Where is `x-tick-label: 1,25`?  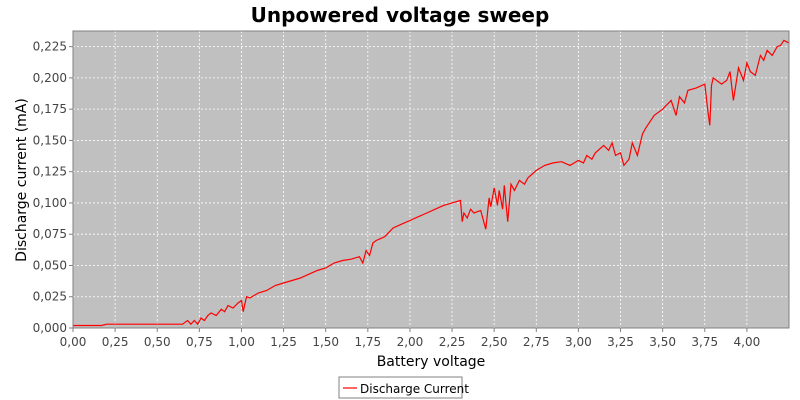 x-tick-label: 1,25 is located at coordinates (283, 342).